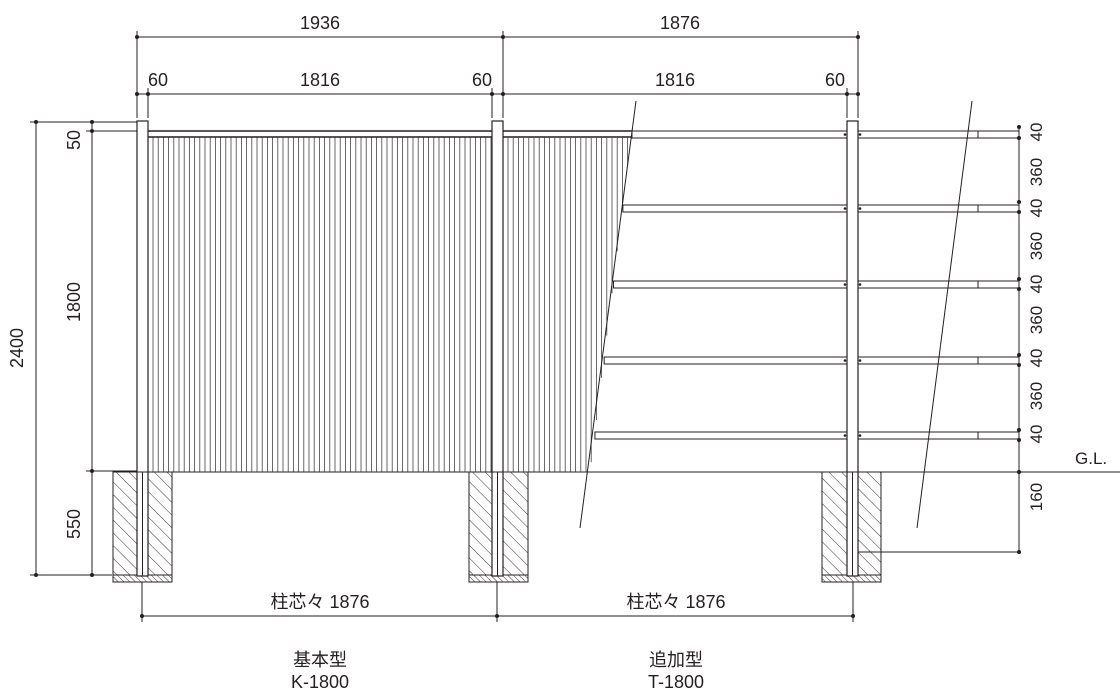 This screenshot has width=1120, height=696. I want to click on dim-rail-6: 360, so click(1036, 320).